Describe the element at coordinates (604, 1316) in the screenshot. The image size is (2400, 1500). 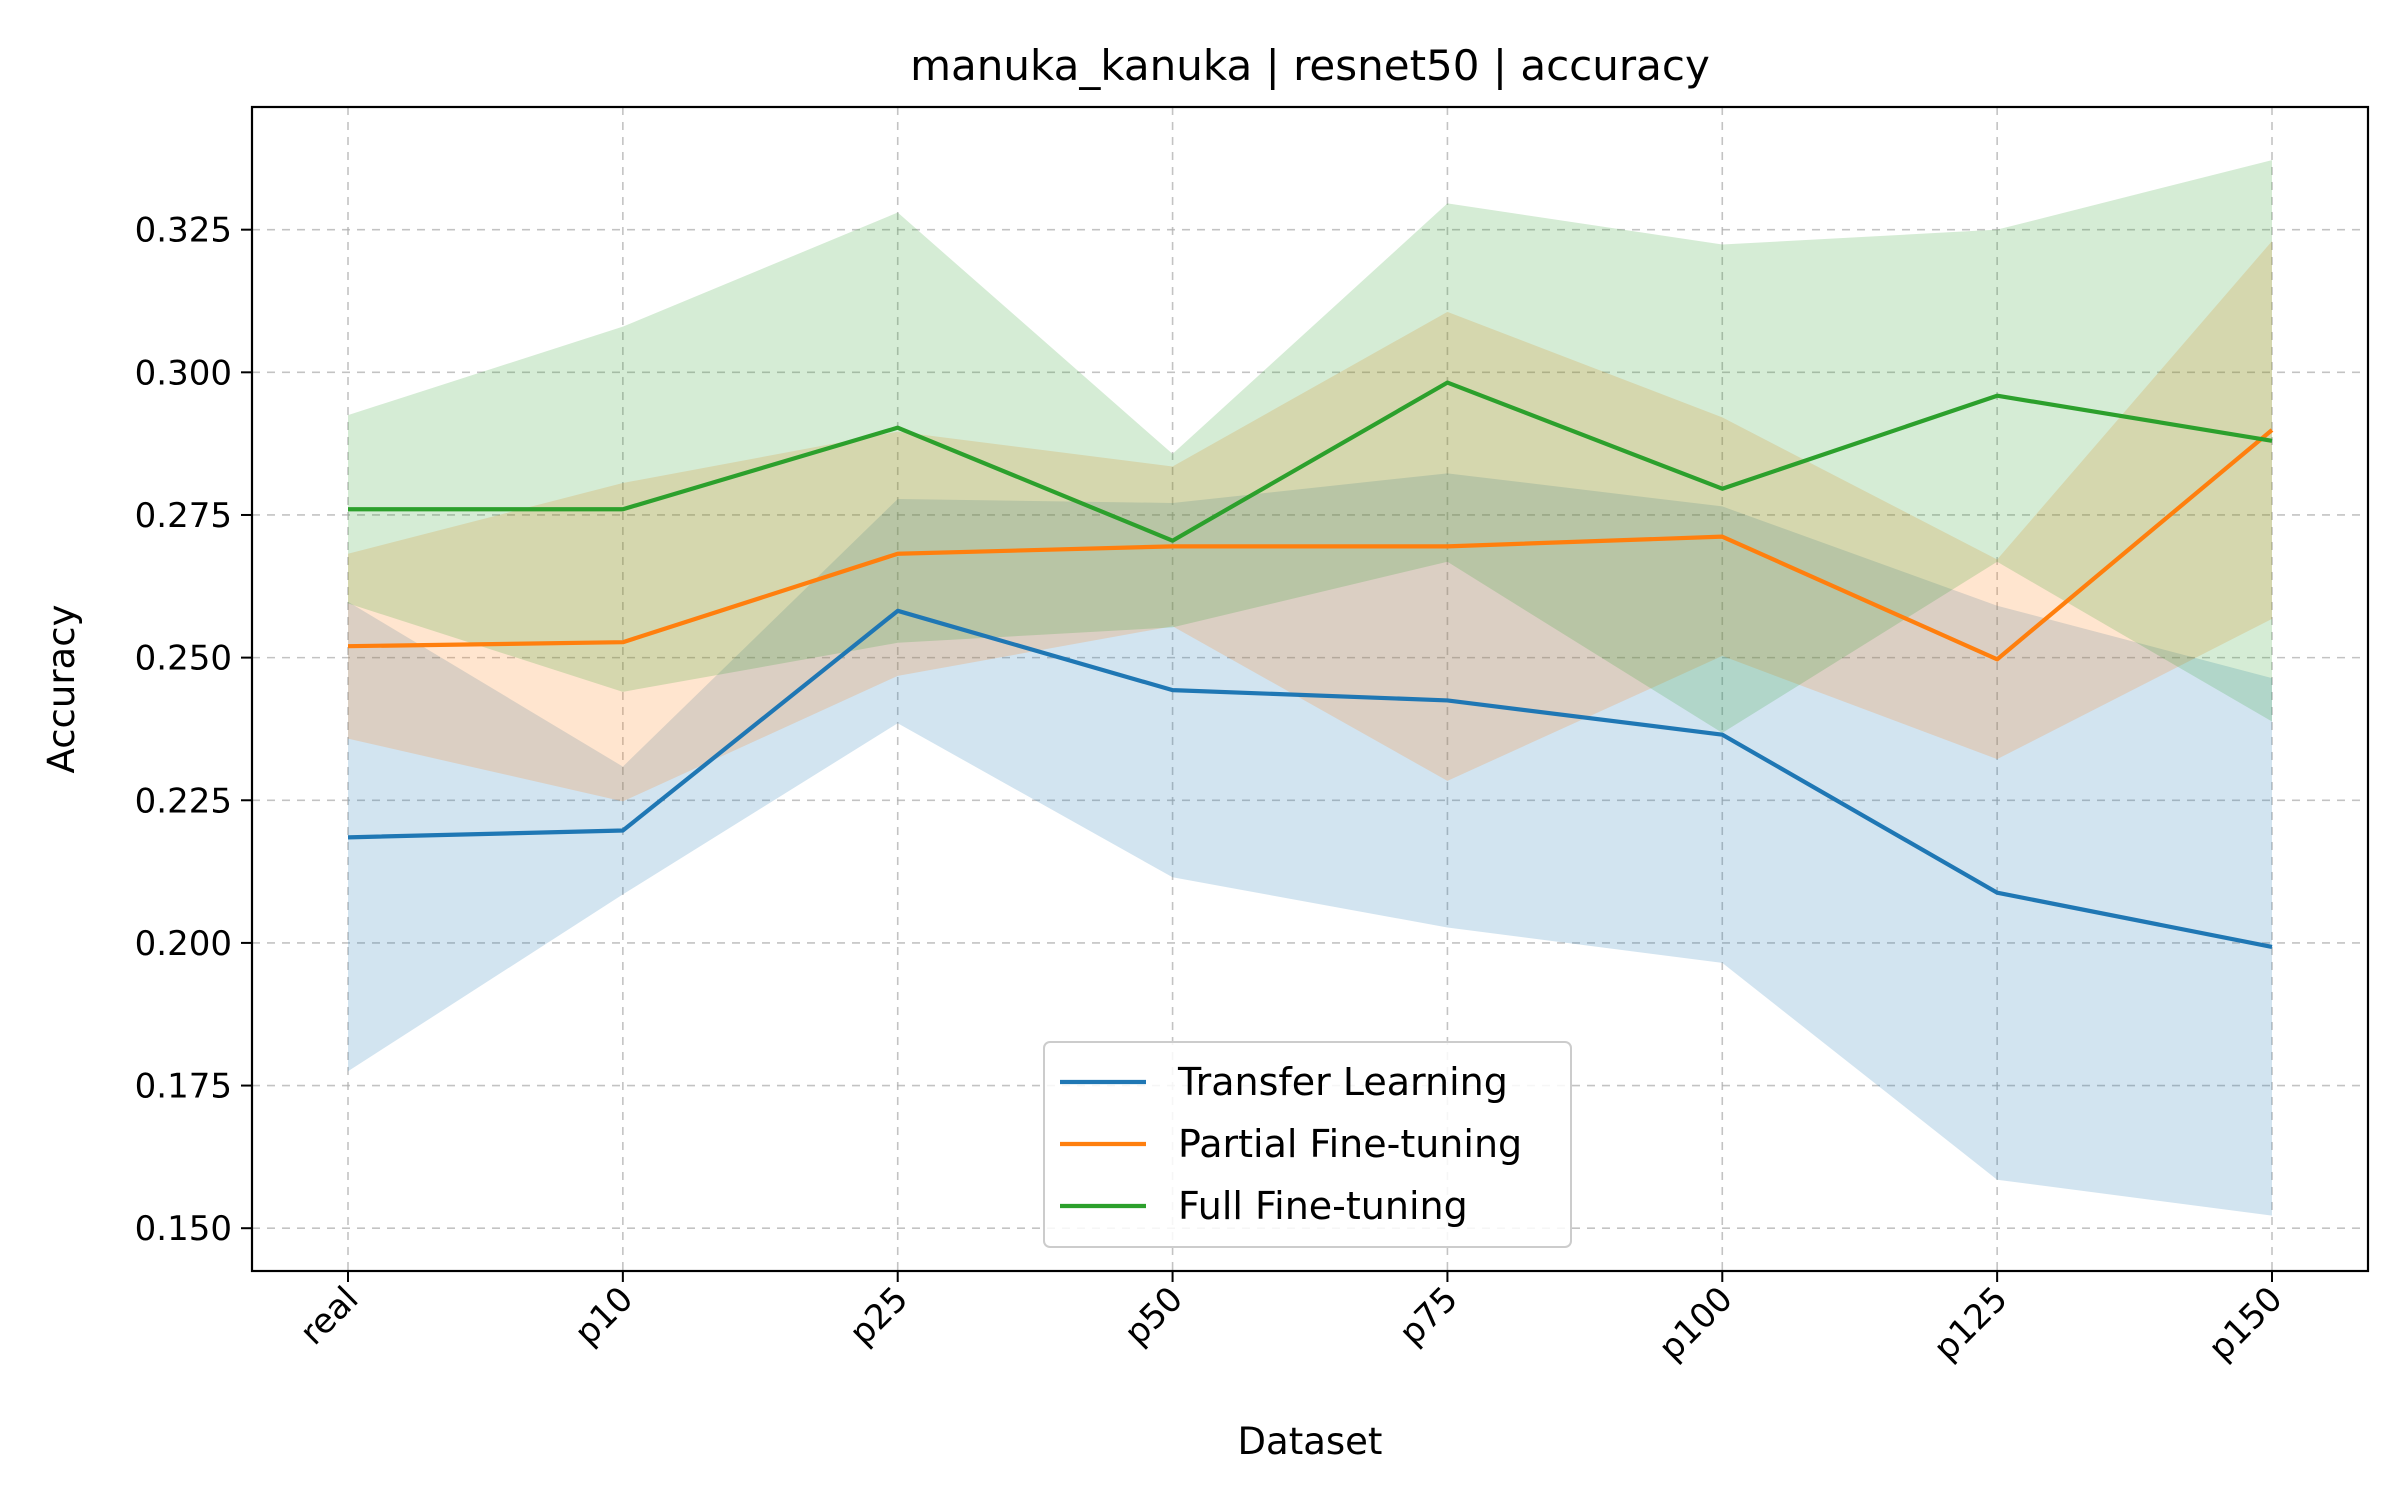
I see `x-tick-label: p10` at that location.